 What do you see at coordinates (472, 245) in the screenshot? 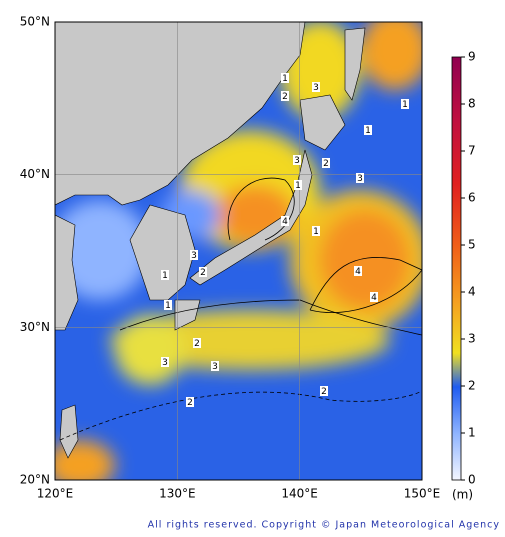
I see `colorbar-label: 5` at bounding box center [472, 245].